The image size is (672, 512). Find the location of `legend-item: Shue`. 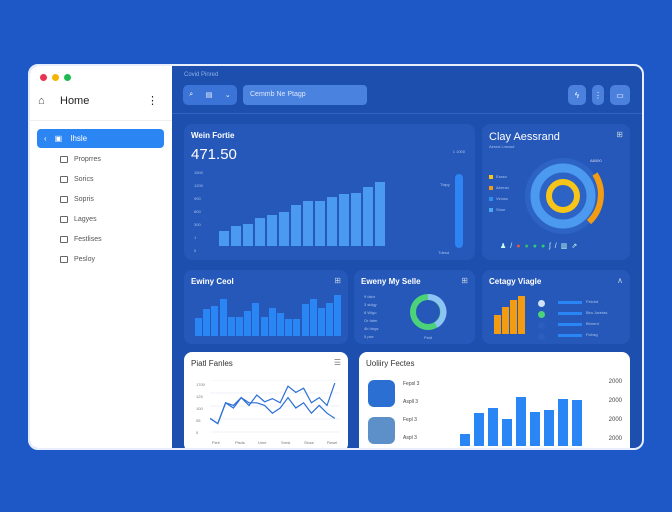

legend-item: Shue is located at coordinates (497, 209).